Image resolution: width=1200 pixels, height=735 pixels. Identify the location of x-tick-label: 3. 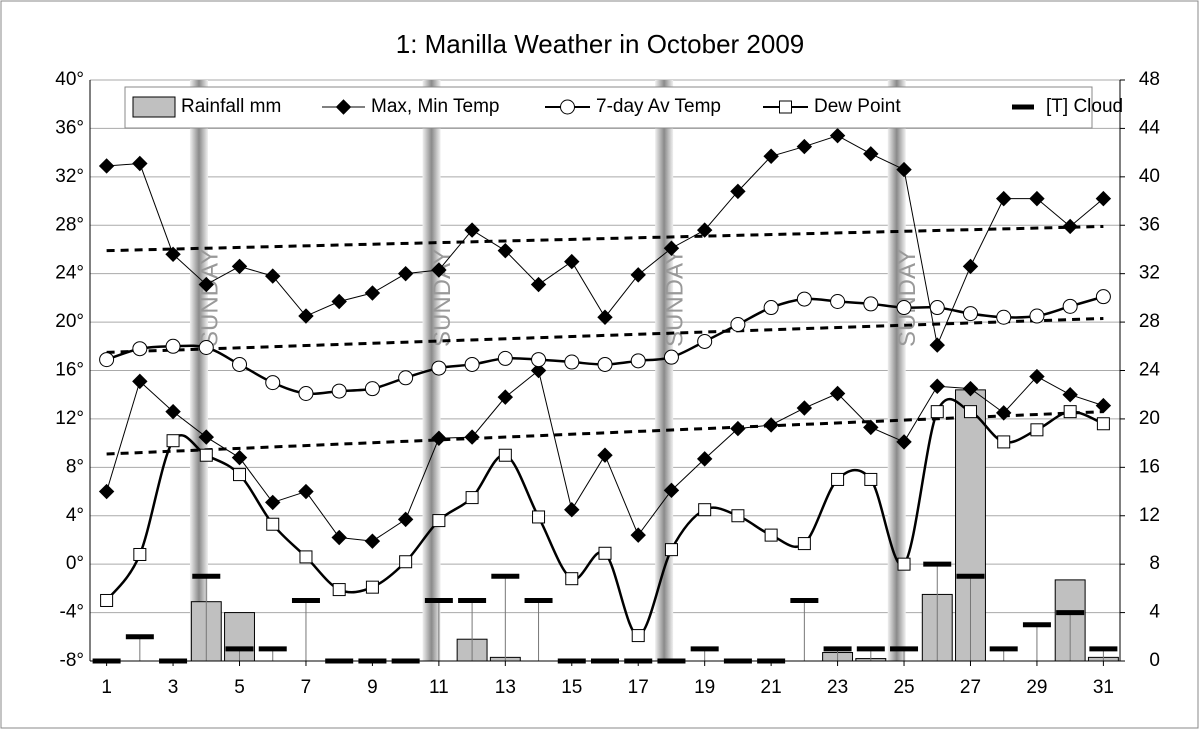
(173, 687).